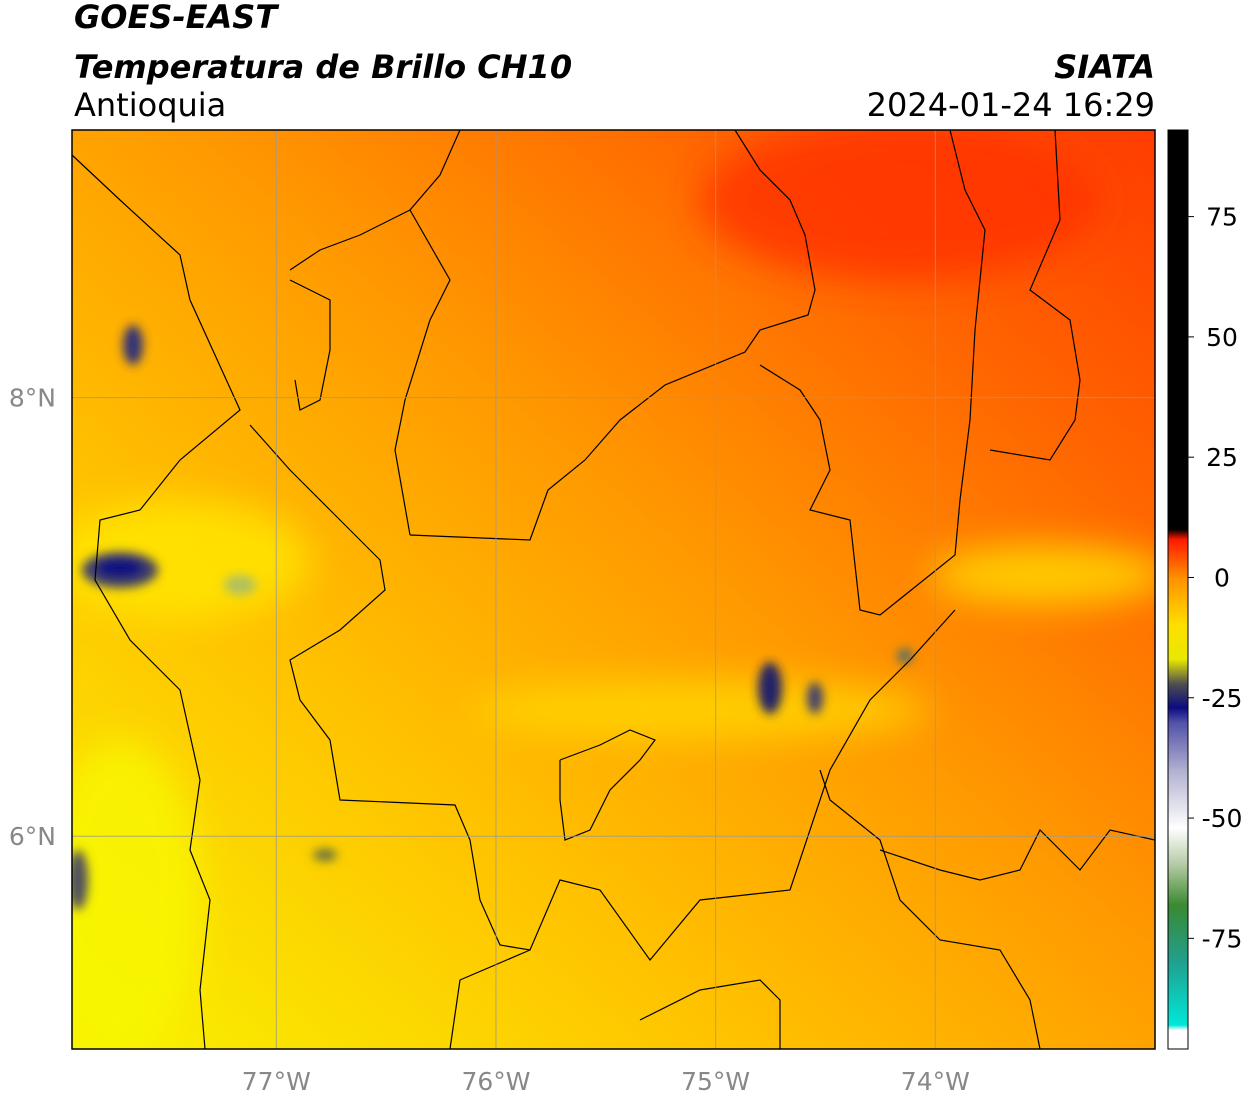 The height and width of the screenshot is (1103, 1252). Describe the element at coordinates (32, 836) in the screenshot. I see `lat-label: 6°N` at that location.